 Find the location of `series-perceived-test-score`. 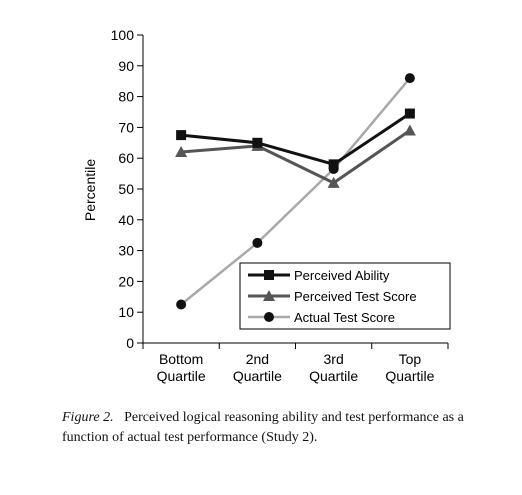

series-perceived-test-score is located at coordinates (295, 156).